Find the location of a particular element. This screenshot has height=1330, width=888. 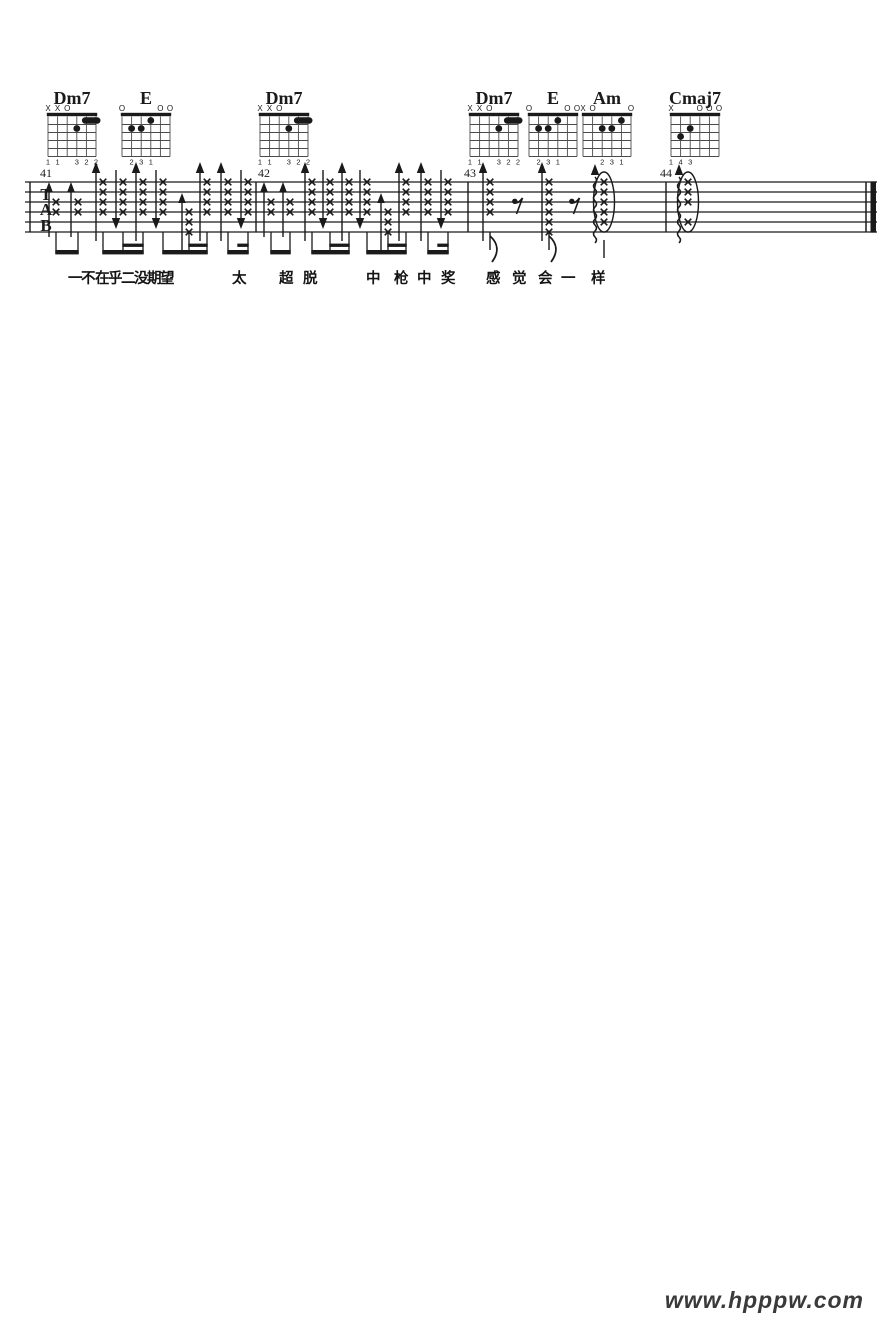

lyric-char: 一 is located at coordinates (568, 279).